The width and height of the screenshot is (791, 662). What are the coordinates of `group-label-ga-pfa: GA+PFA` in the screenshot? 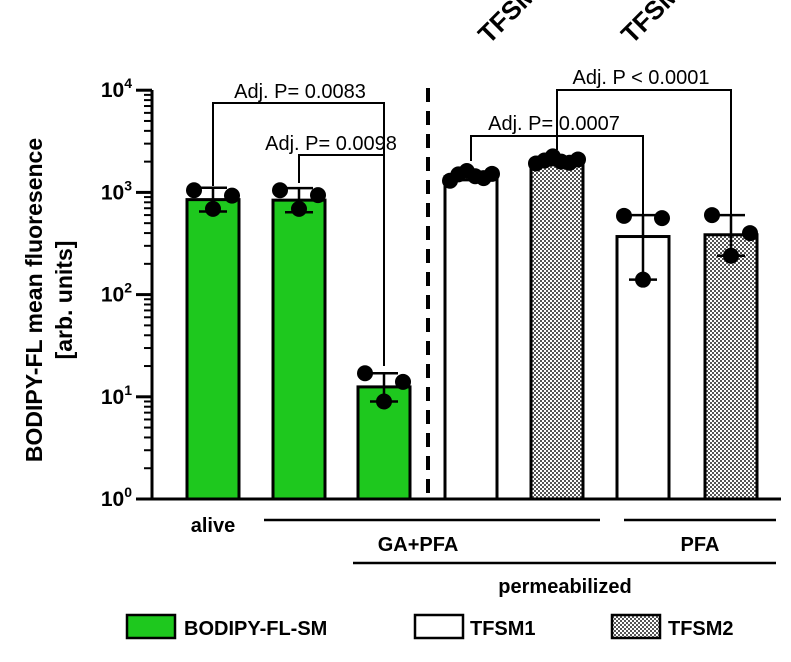 It's located at (418, 545).